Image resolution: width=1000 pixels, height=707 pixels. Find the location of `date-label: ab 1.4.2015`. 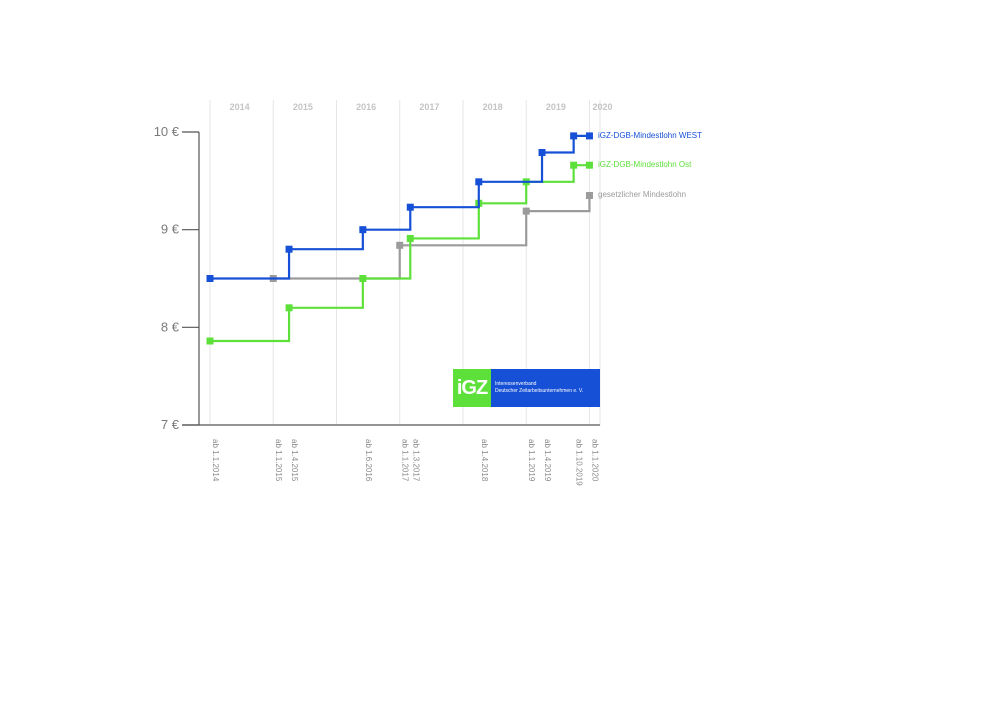

date-label: ab 1.4.2015 is located at coordinates (294, 460).